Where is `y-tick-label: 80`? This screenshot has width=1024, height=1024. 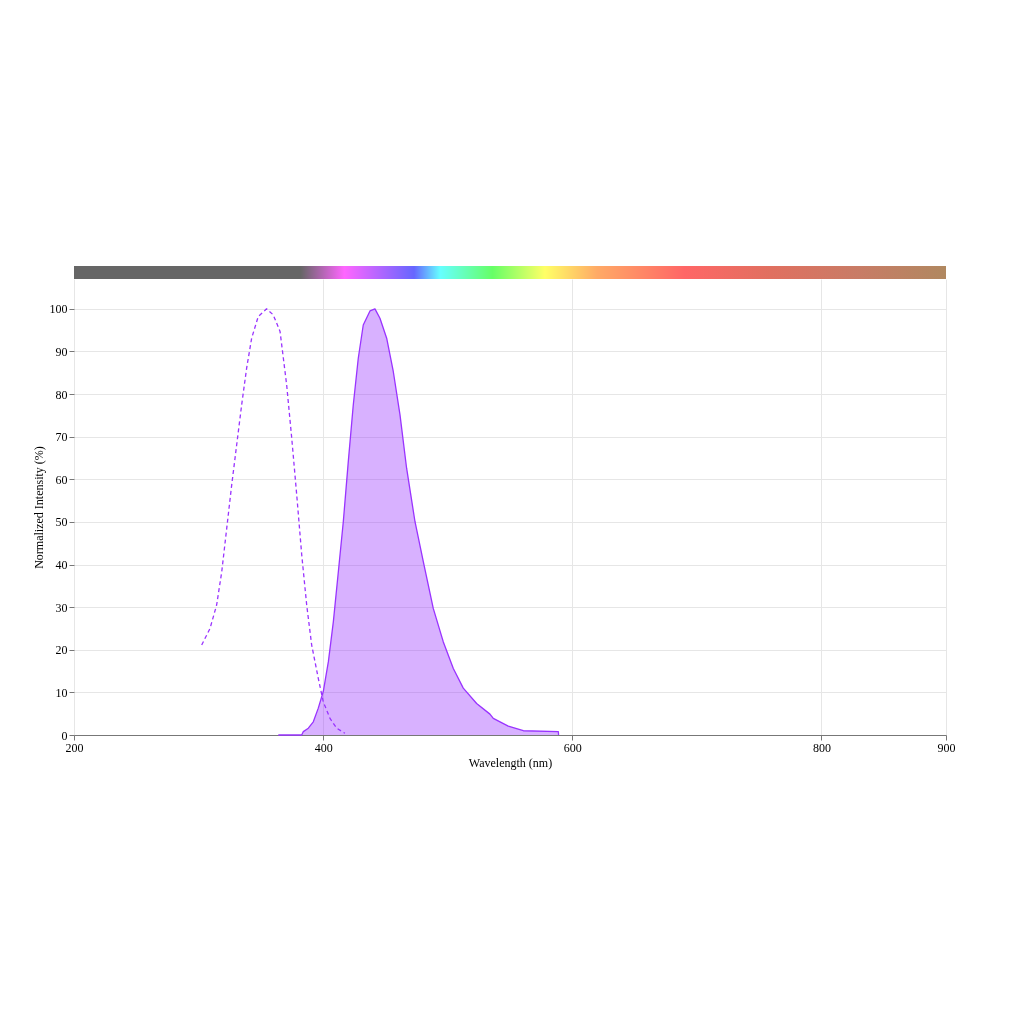
y-tick-label: 80 is located at coordinates (61, 394).